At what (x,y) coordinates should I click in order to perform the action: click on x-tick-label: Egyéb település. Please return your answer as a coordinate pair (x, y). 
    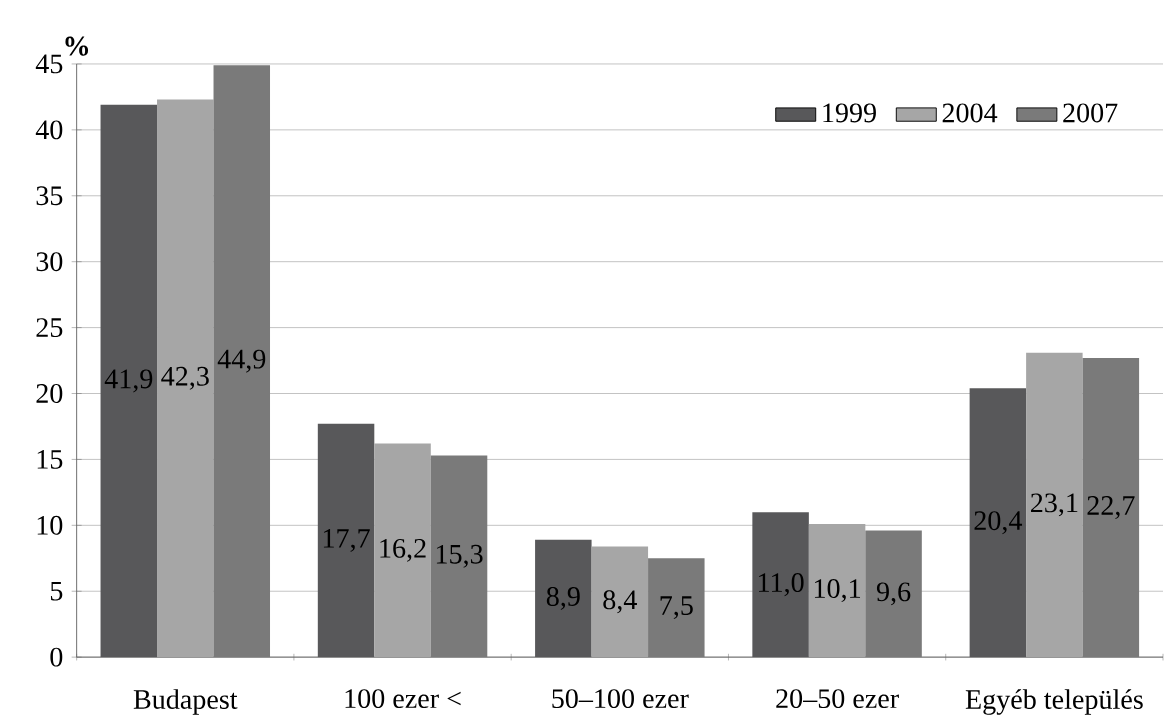
    Looking at the image, I should click on (1054, 702).